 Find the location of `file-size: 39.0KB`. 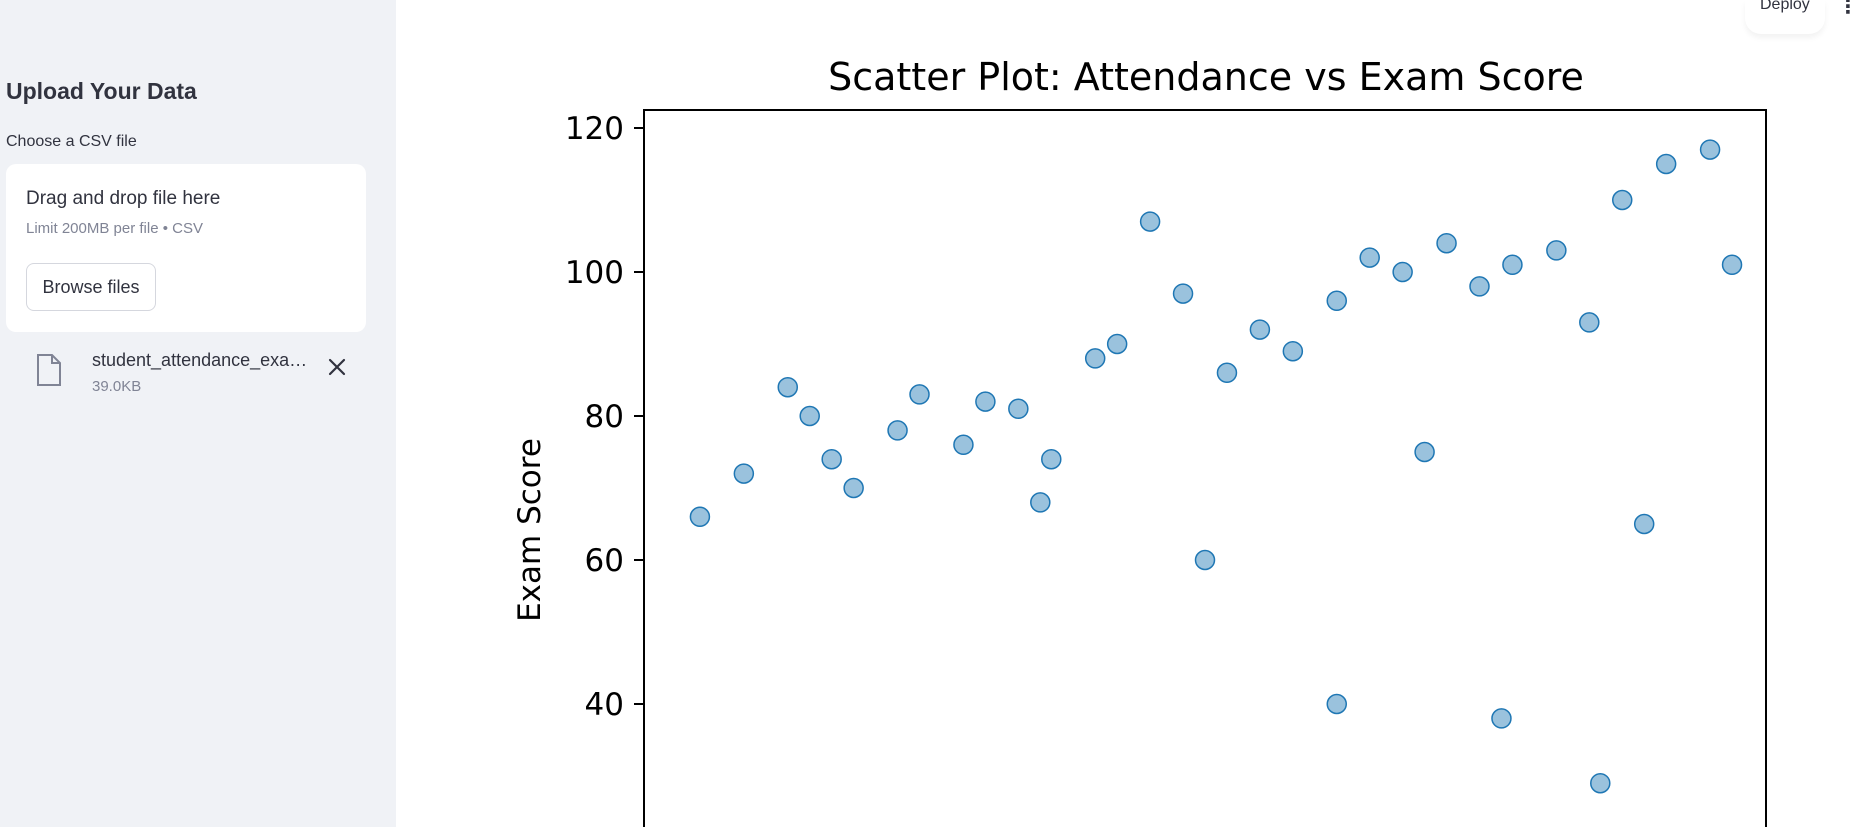

file-size: 39.0KB is located at coordinates (117, 386).